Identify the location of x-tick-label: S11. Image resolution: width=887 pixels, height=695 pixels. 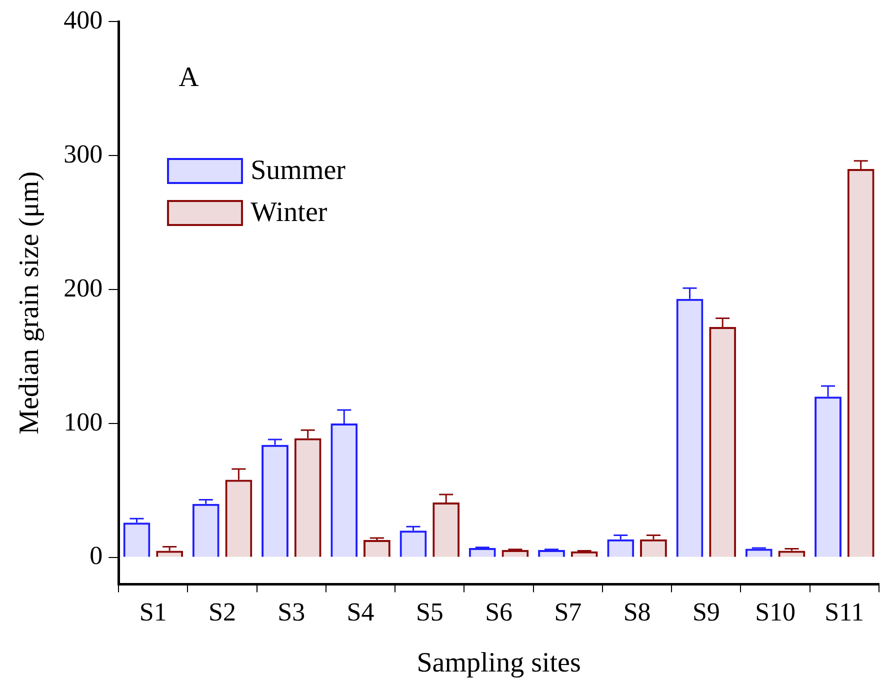
(844, 612).